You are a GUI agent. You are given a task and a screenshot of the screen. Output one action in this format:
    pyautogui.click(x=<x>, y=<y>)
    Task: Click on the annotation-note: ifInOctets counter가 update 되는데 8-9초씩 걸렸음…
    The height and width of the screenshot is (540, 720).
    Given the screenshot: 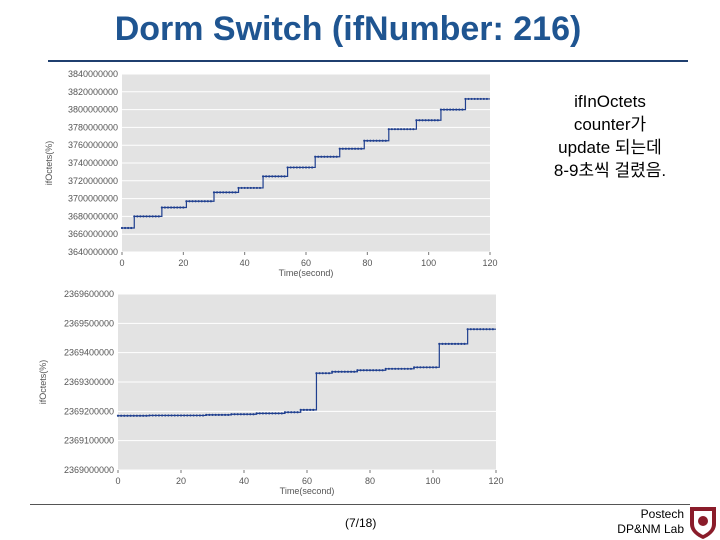 What is the action you would take?
    pyautogui.click(x=610, y=136)
    